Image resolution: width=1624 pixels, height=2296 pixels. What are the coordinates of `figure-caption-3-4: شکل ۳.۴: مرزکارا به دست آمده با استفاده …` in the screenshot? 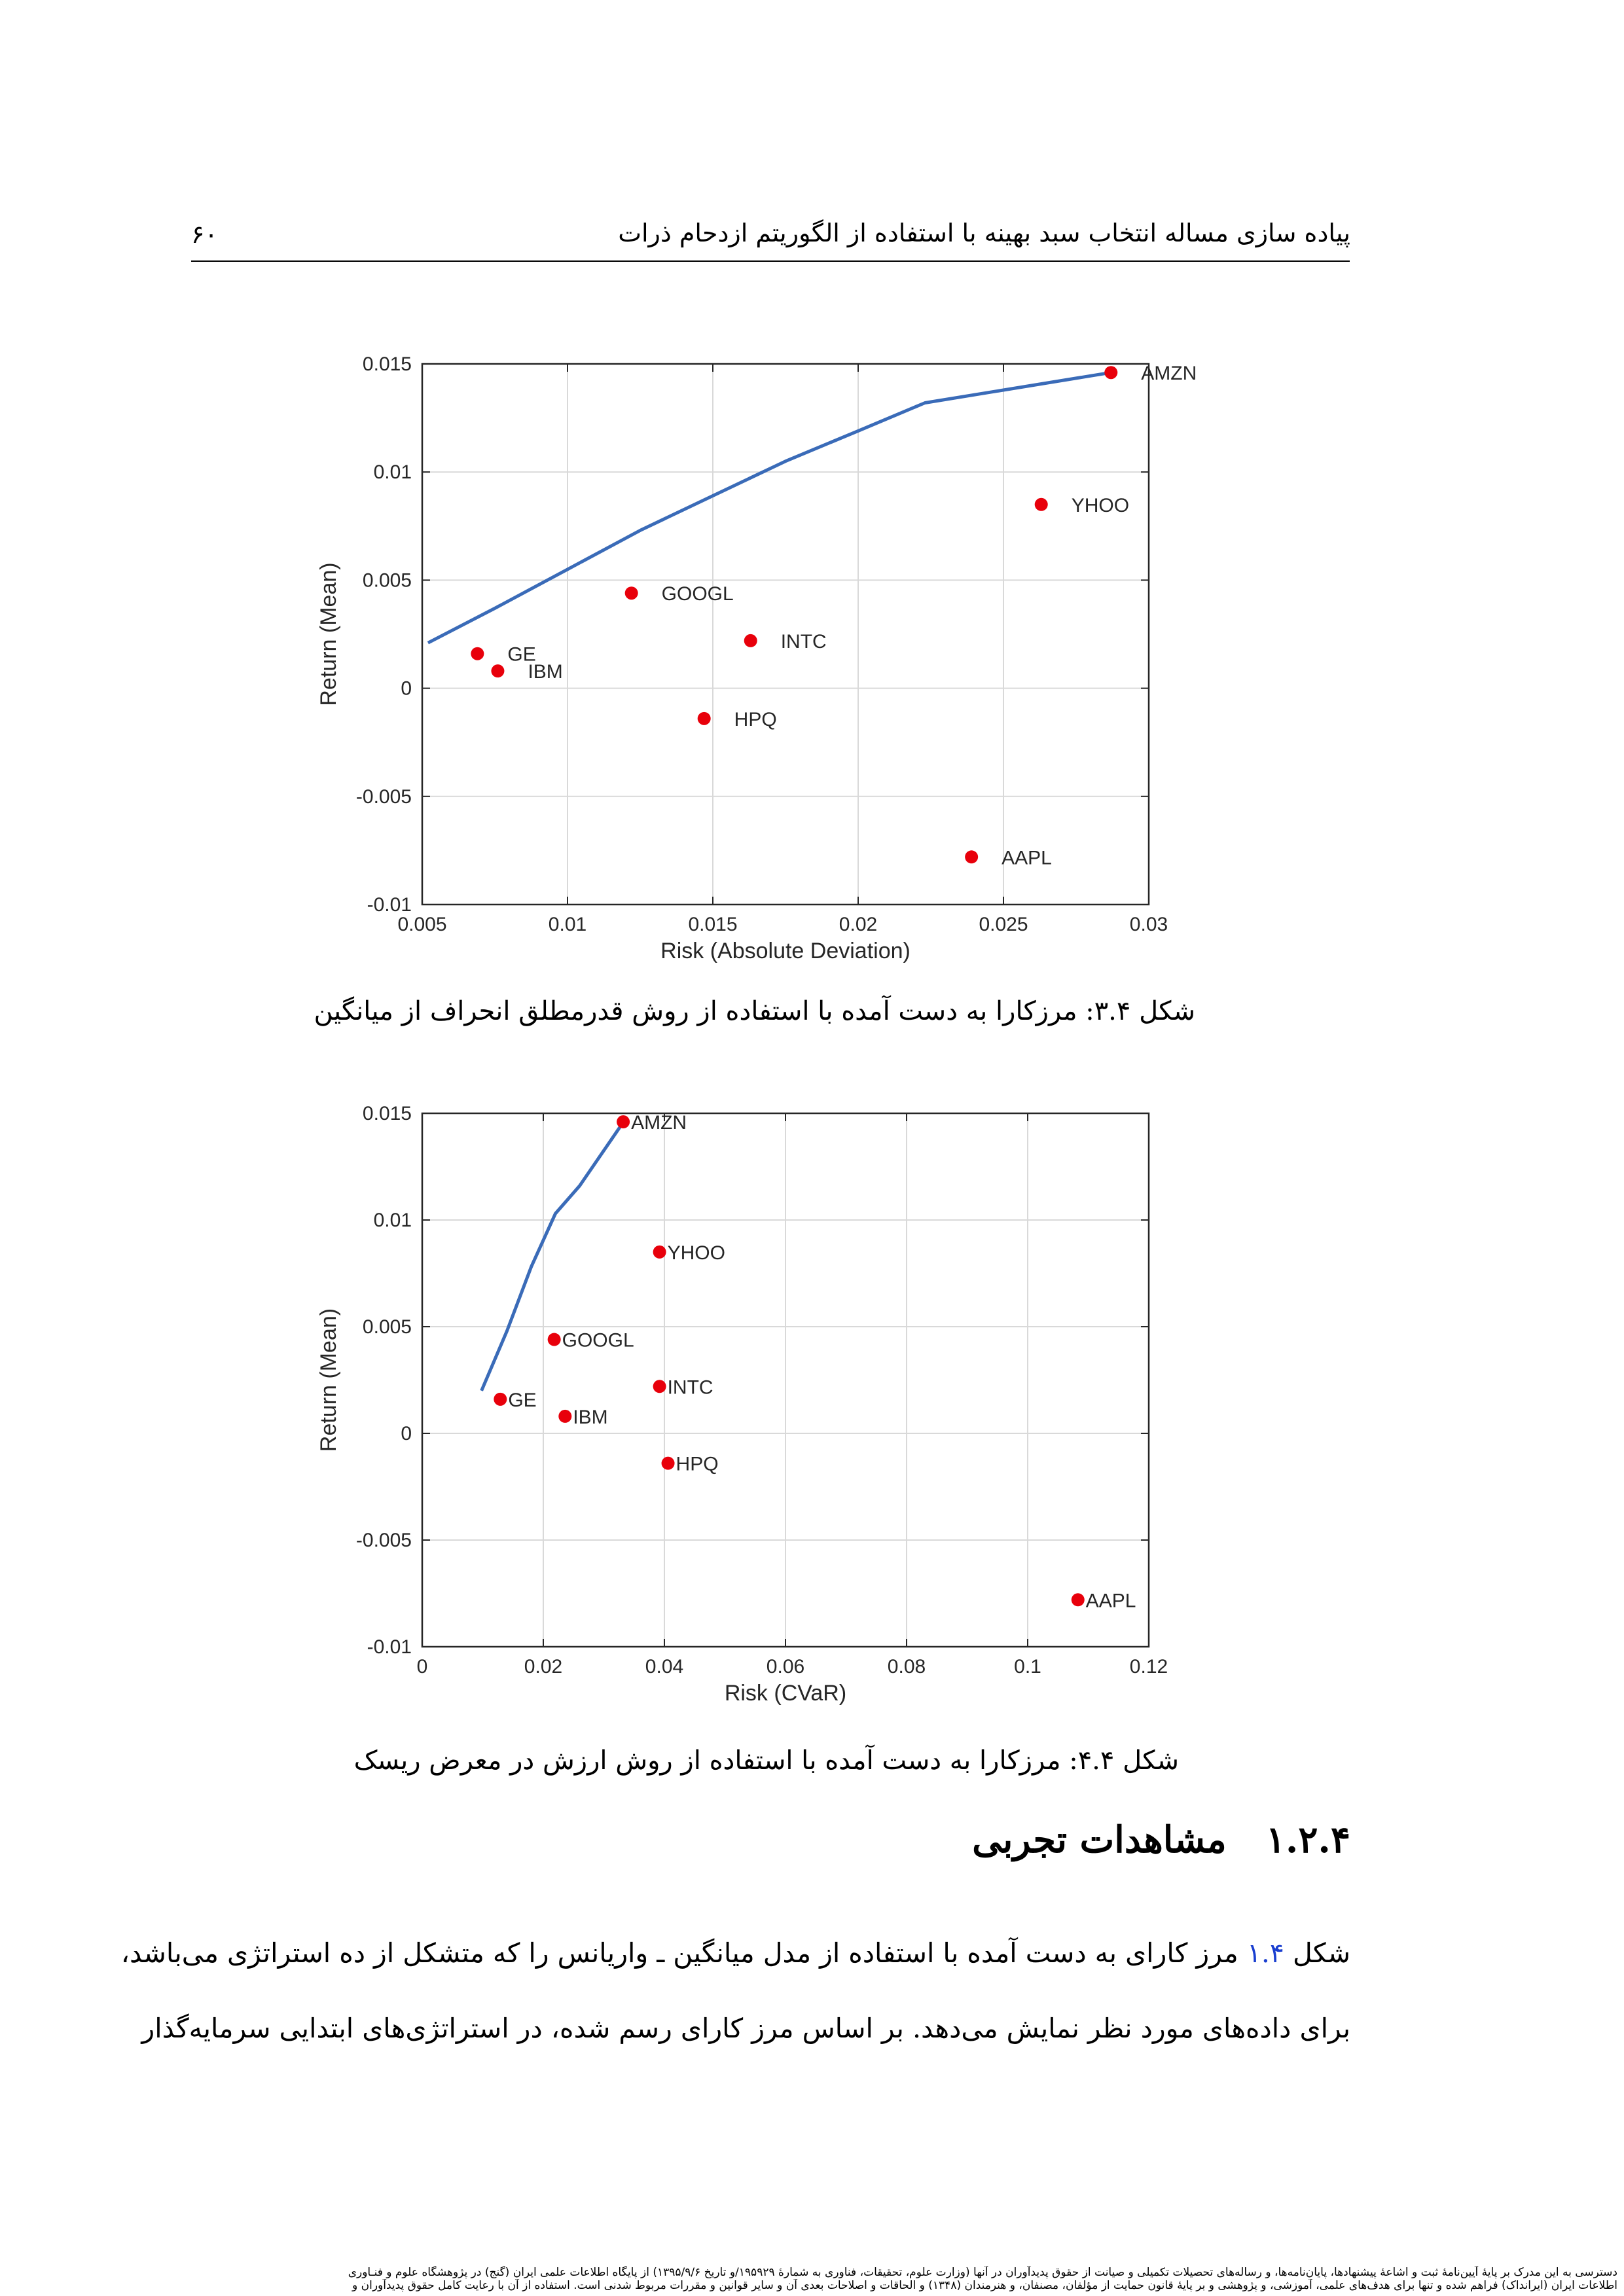 It's located at (754, 1011).